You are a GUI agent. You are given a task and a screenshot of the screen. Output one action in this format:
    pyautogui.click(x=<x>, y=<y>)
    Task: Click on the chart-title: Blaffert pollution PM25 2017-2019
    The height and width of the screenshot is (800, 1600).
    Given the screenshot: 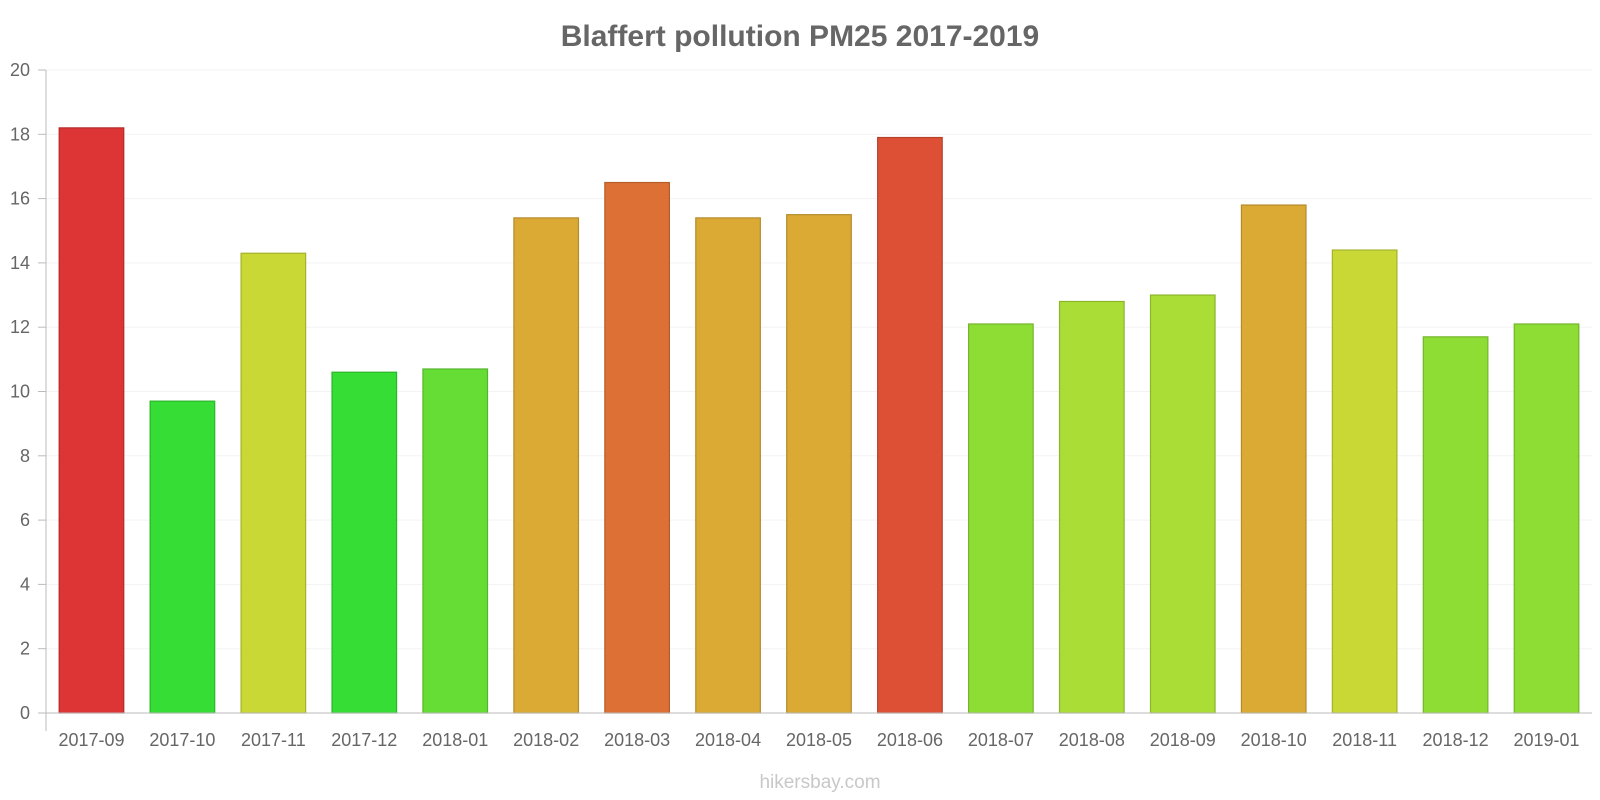 What is the action you would take?
    pyautogui.click(x=800, y=36)
    